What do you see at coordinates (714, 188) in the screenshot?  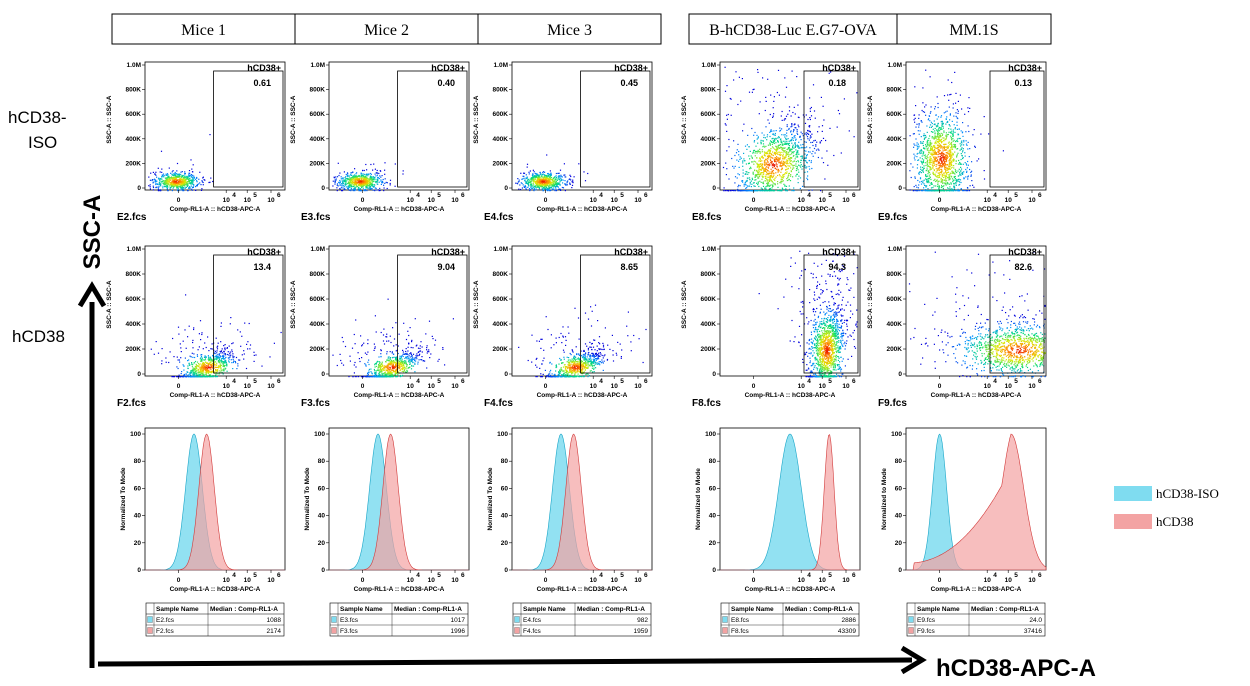 I see `y-tick-label: 0` at bounding box center [714, 188].